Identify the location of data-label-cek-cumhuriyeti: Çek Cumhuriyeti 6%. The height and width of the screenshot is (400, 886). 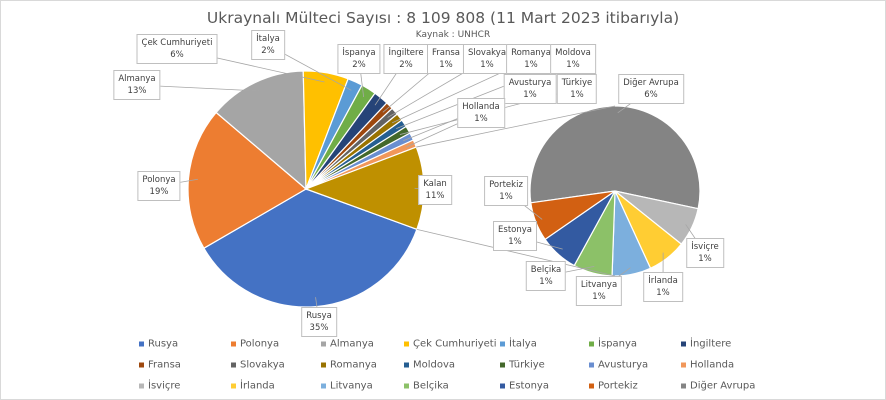
(177, 49).